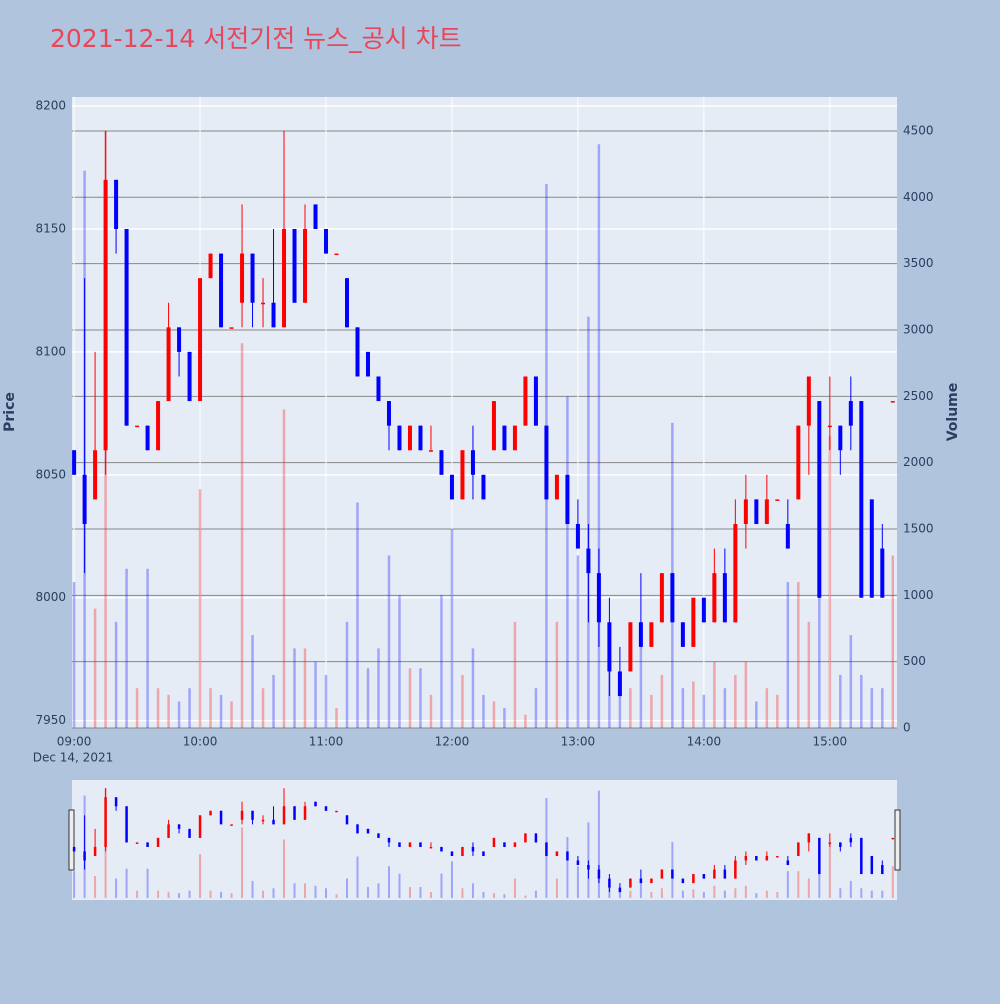  What do you see at coordinates (484, 840) in the screenshot?
I see `range-slider` at bounding box center [484, 840].